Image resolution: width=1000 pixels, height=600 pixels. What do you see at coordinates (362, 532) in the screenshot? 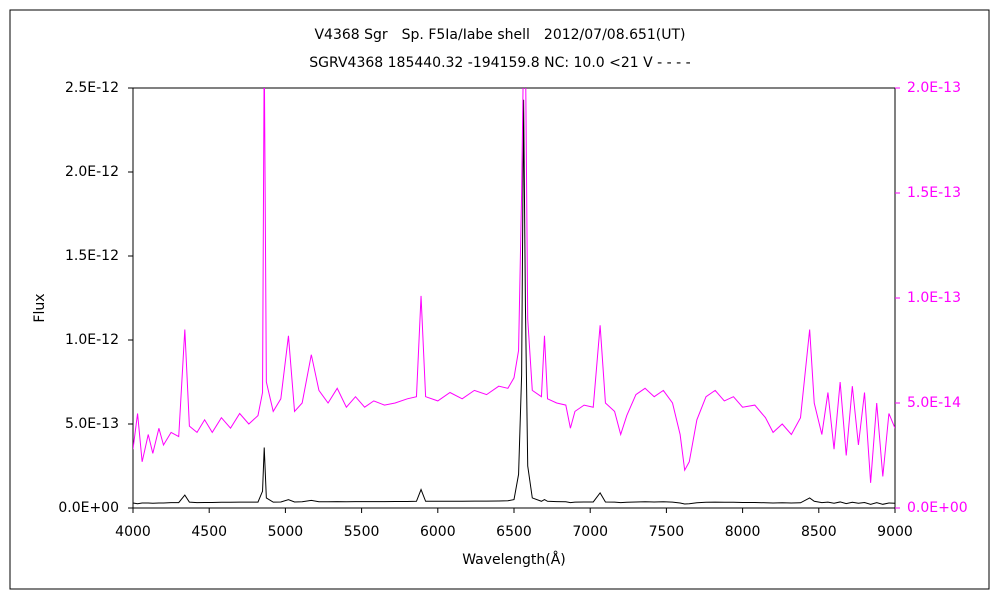
I see `x-tick-label: 5500` at bounding box center [362, 532].